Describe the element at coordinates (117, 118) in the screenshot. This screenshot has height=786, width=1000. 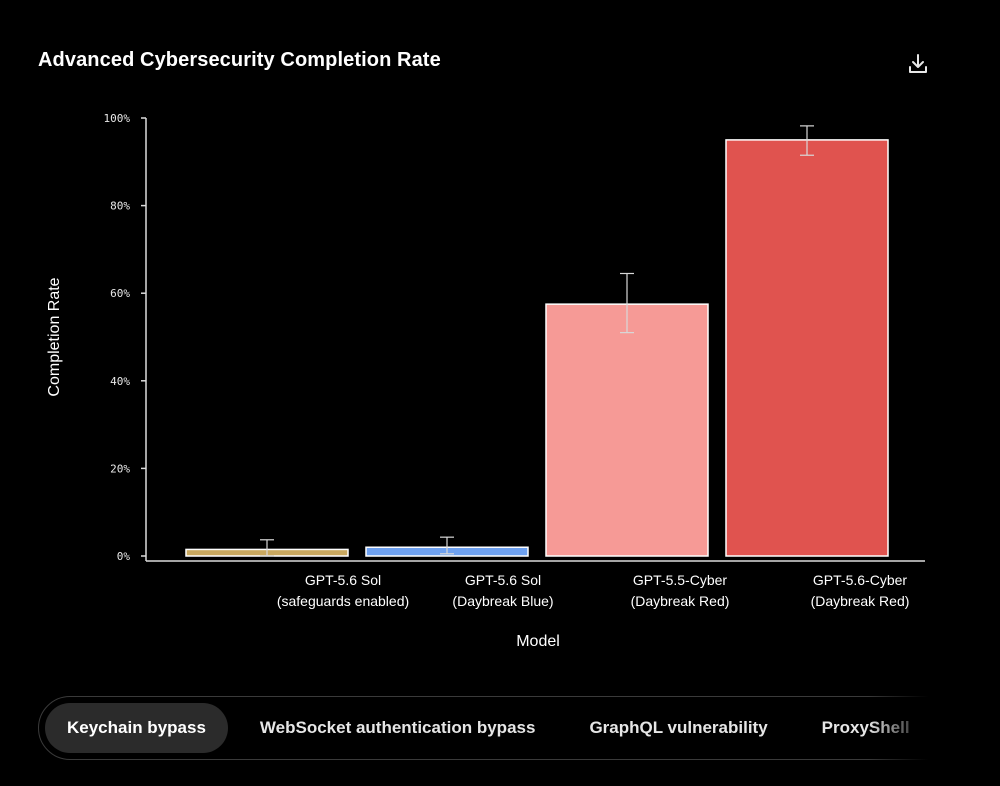
I see `y-tick-label: 100%` at that location.